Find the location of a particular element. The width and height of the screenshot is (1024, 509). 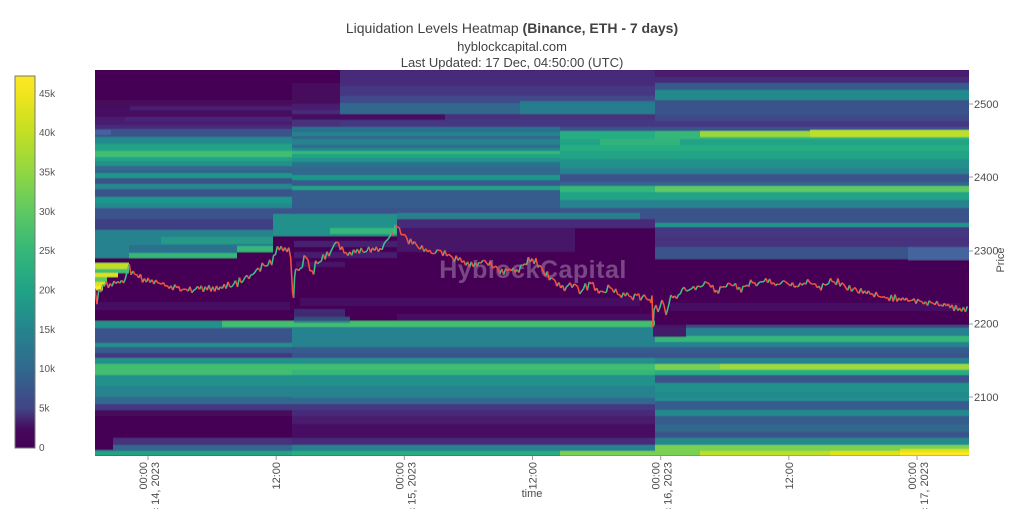

svg-text: Dec 15, 2023 is located at coordinates (412, 485).